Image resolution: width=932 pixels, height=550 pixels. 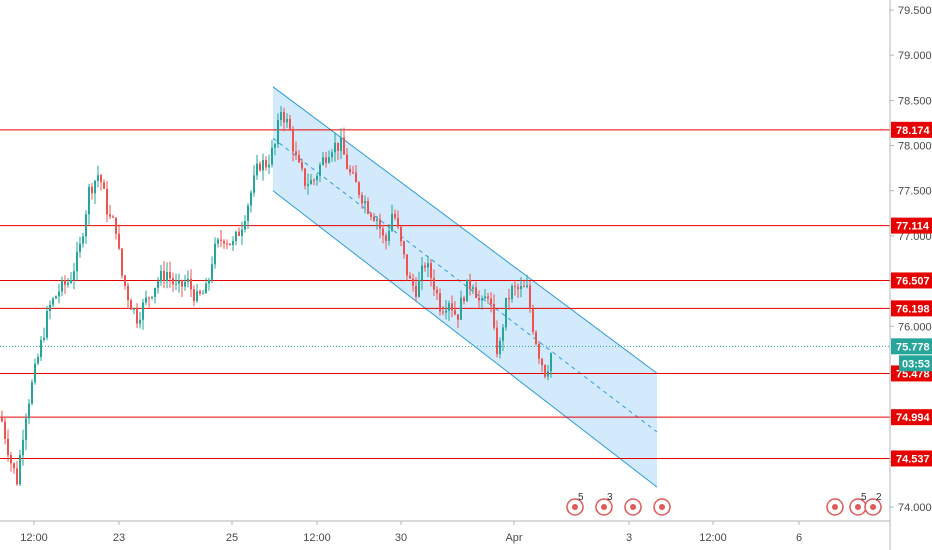 What do you see at coordinates (879, 497) in the screenshot?
I see `event-count: 2` at bounding box center [879, 497].